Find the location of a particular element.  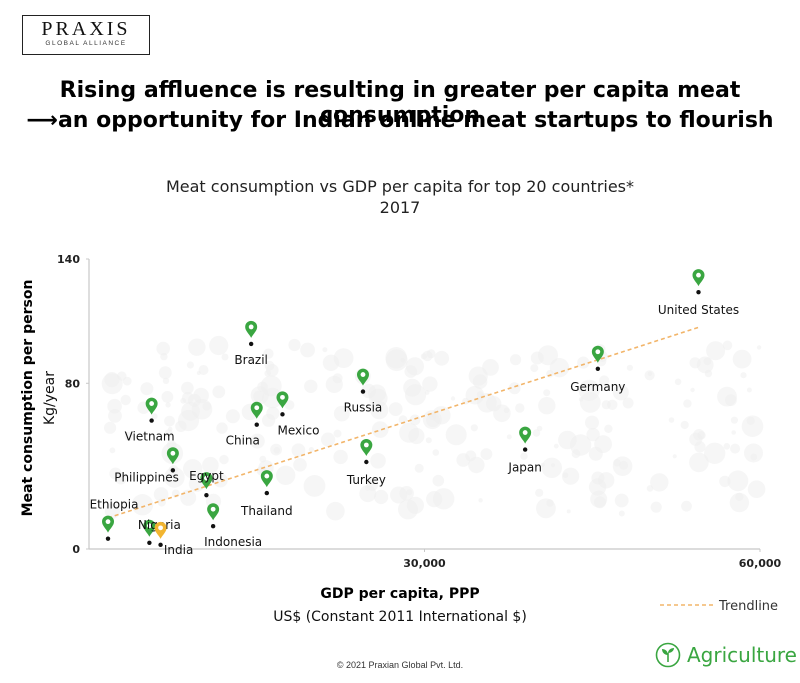

point-thailand: Thailand is located at coordinates (266, 494).